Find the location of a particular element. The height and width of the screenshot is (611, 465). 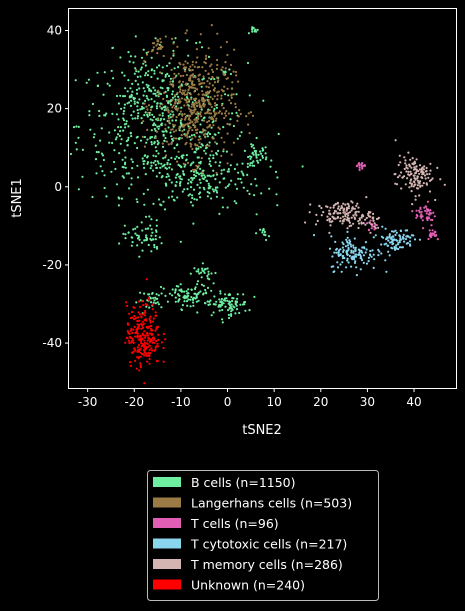

legend-frame is located at coordinates (263, 535).